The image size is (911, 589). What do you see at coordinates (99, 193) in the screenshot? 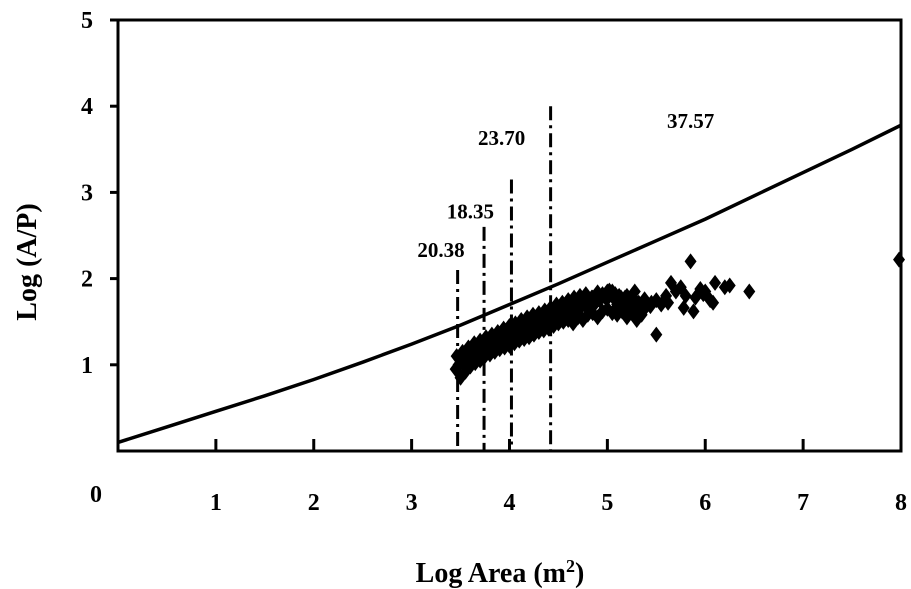
I see `y-ticks: 1 2 3 4 5` at bounding box center [99, 193].